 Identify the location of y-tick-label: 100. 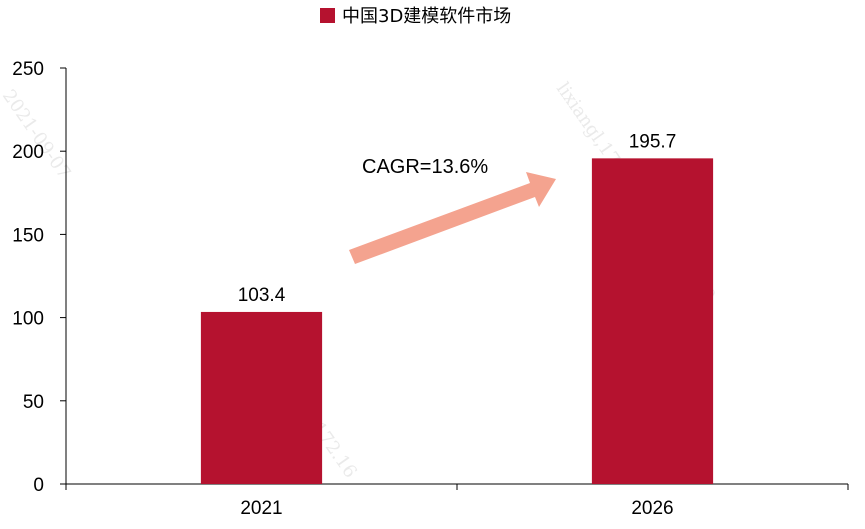
(28, 319).